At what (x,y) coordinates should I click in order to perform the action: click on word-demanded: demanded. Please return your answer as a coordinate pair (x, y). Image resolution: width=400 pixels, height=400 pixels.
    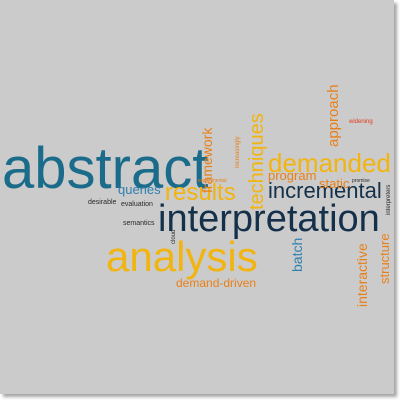
    Looking at the image, I should click on (329, 163).